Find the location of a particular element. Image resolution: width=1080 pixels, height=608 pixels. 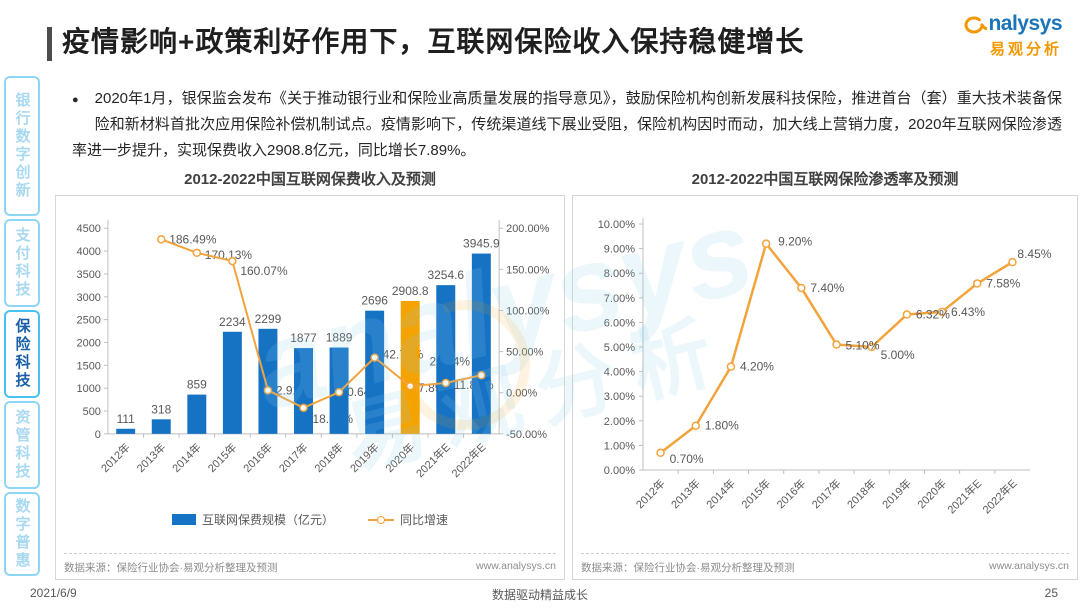

svg-text: 2018年 is located at coordinates (861, 493).